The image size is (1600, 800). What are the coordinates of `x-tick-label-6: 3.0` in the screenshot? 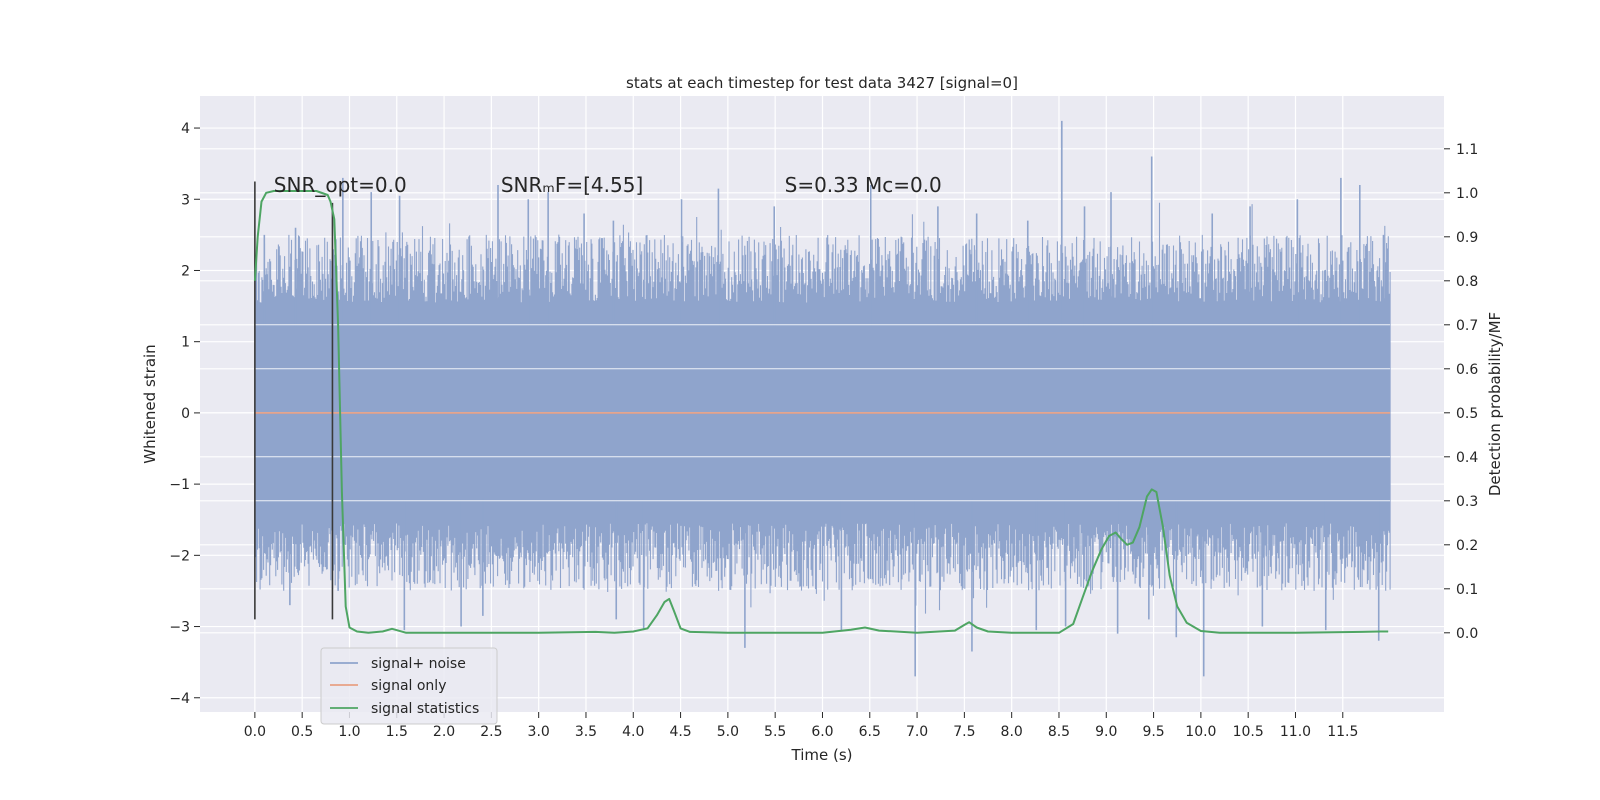 It's located at (539, 732).